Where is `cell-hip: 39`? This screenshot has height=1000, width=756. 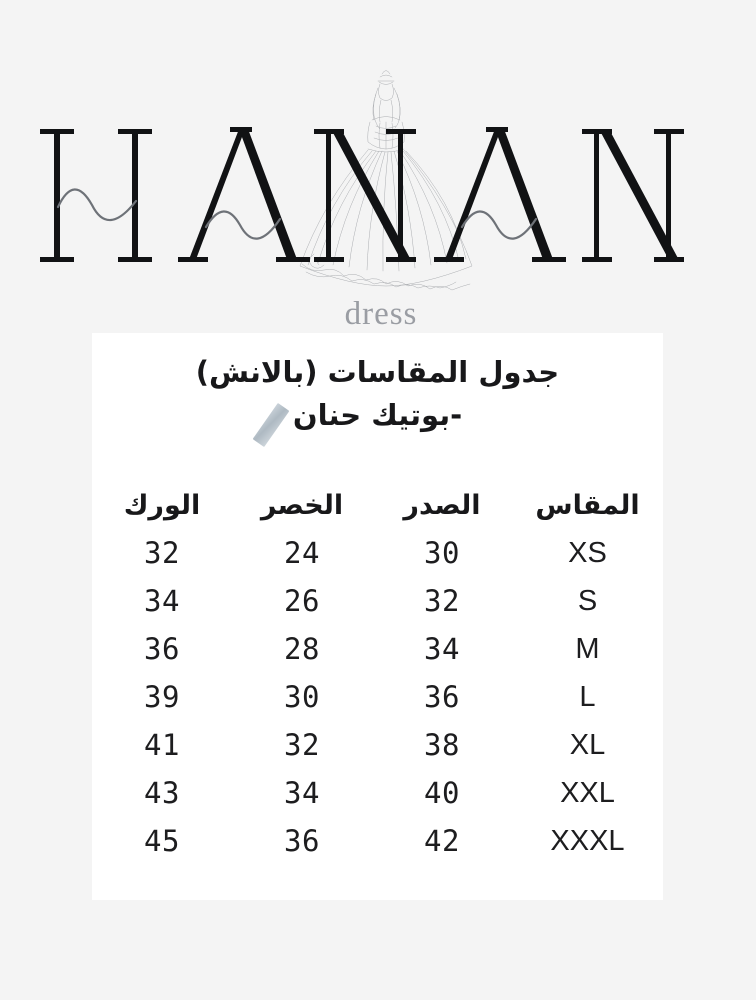 cell-hip: 39 is located at coordinates (162, 697).